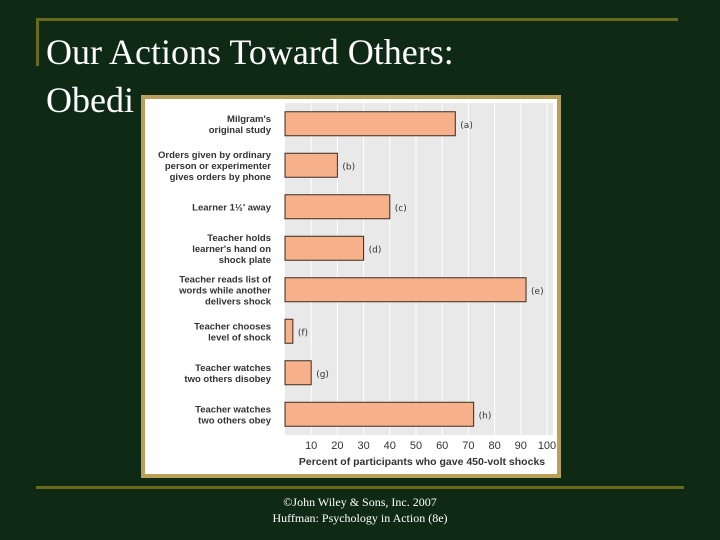 Image resolution: width=720 pixels, height=540 pixels. I want to click on bar-label-4: (d), so click(375, 250).